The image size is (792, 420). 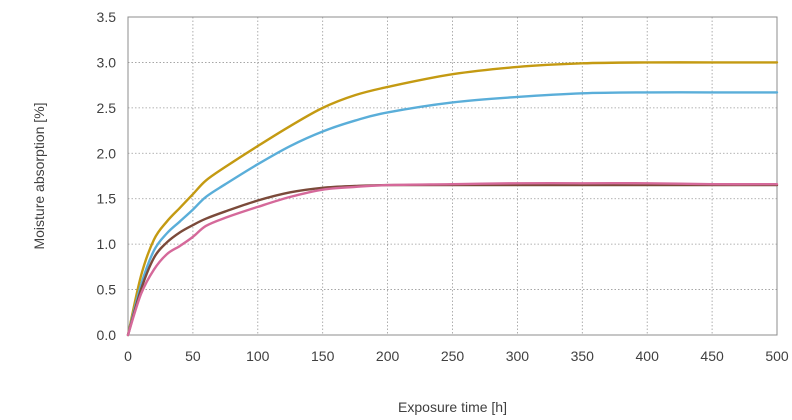 I want to click on x-tick-label: 200, so click(x=388, y=356).